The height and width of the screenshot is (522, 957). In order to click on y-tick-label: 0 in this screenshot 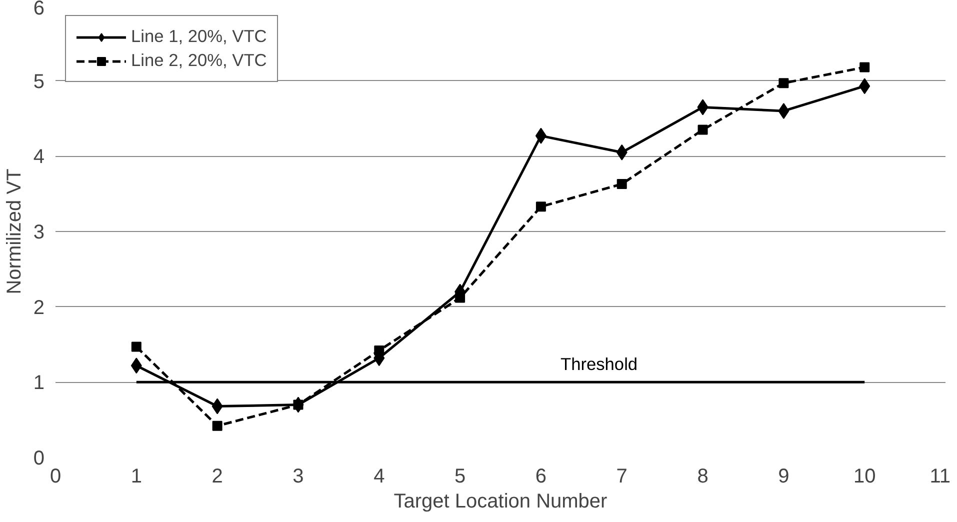, I will do `click(38, 459)`.